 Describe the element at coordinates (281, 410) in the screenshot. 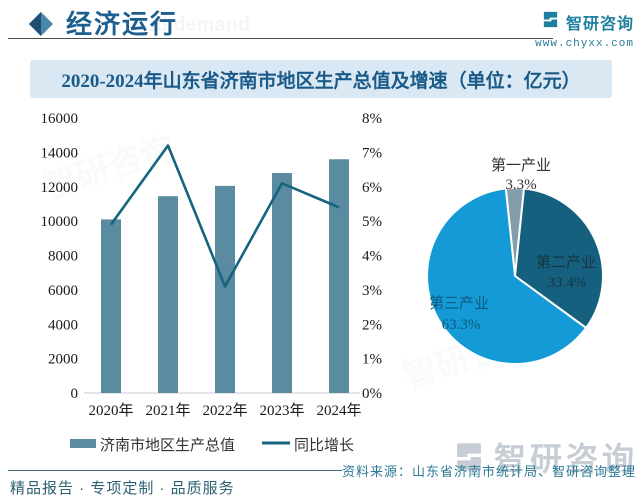

I see `x-axis-label: 2023年` at that location.